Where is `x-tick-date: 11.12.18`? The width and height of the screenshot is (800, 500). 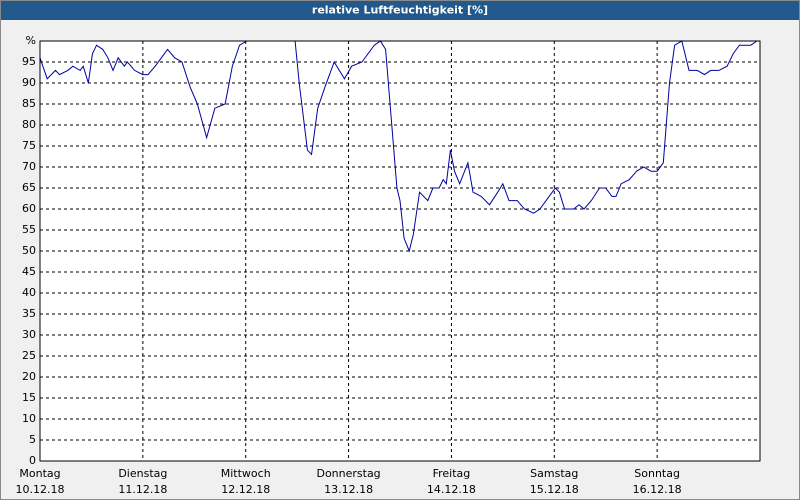 x-tick-date: 11.12.18 is located at coordinates (142, 489).